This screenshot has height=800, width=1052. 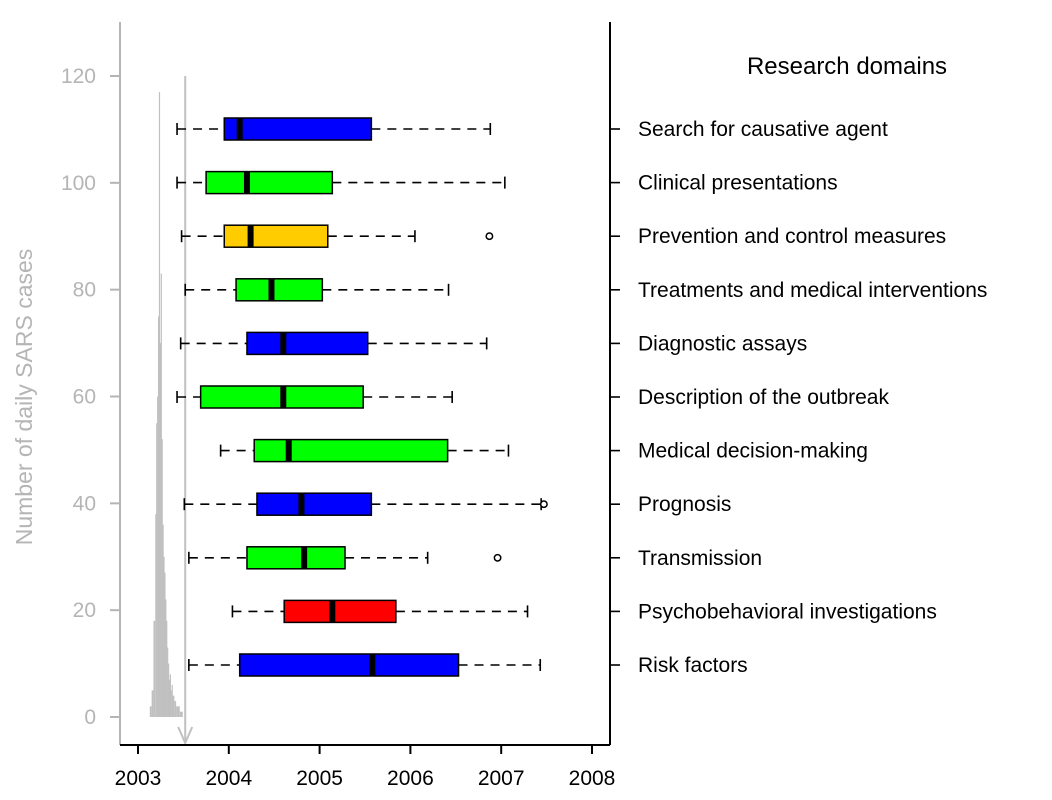 I want to click on category-label: Prevention and control measures, so click(x=792, y=236).